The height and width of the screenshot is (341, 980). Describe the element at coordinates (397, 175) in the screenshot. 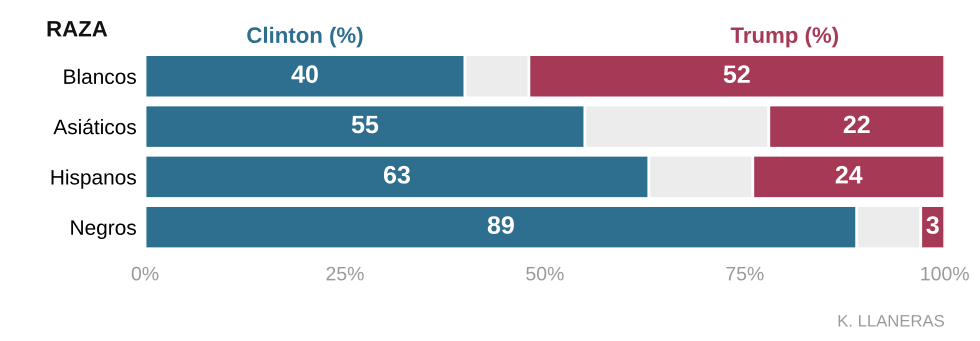

I see `data-label: 63` at that location.